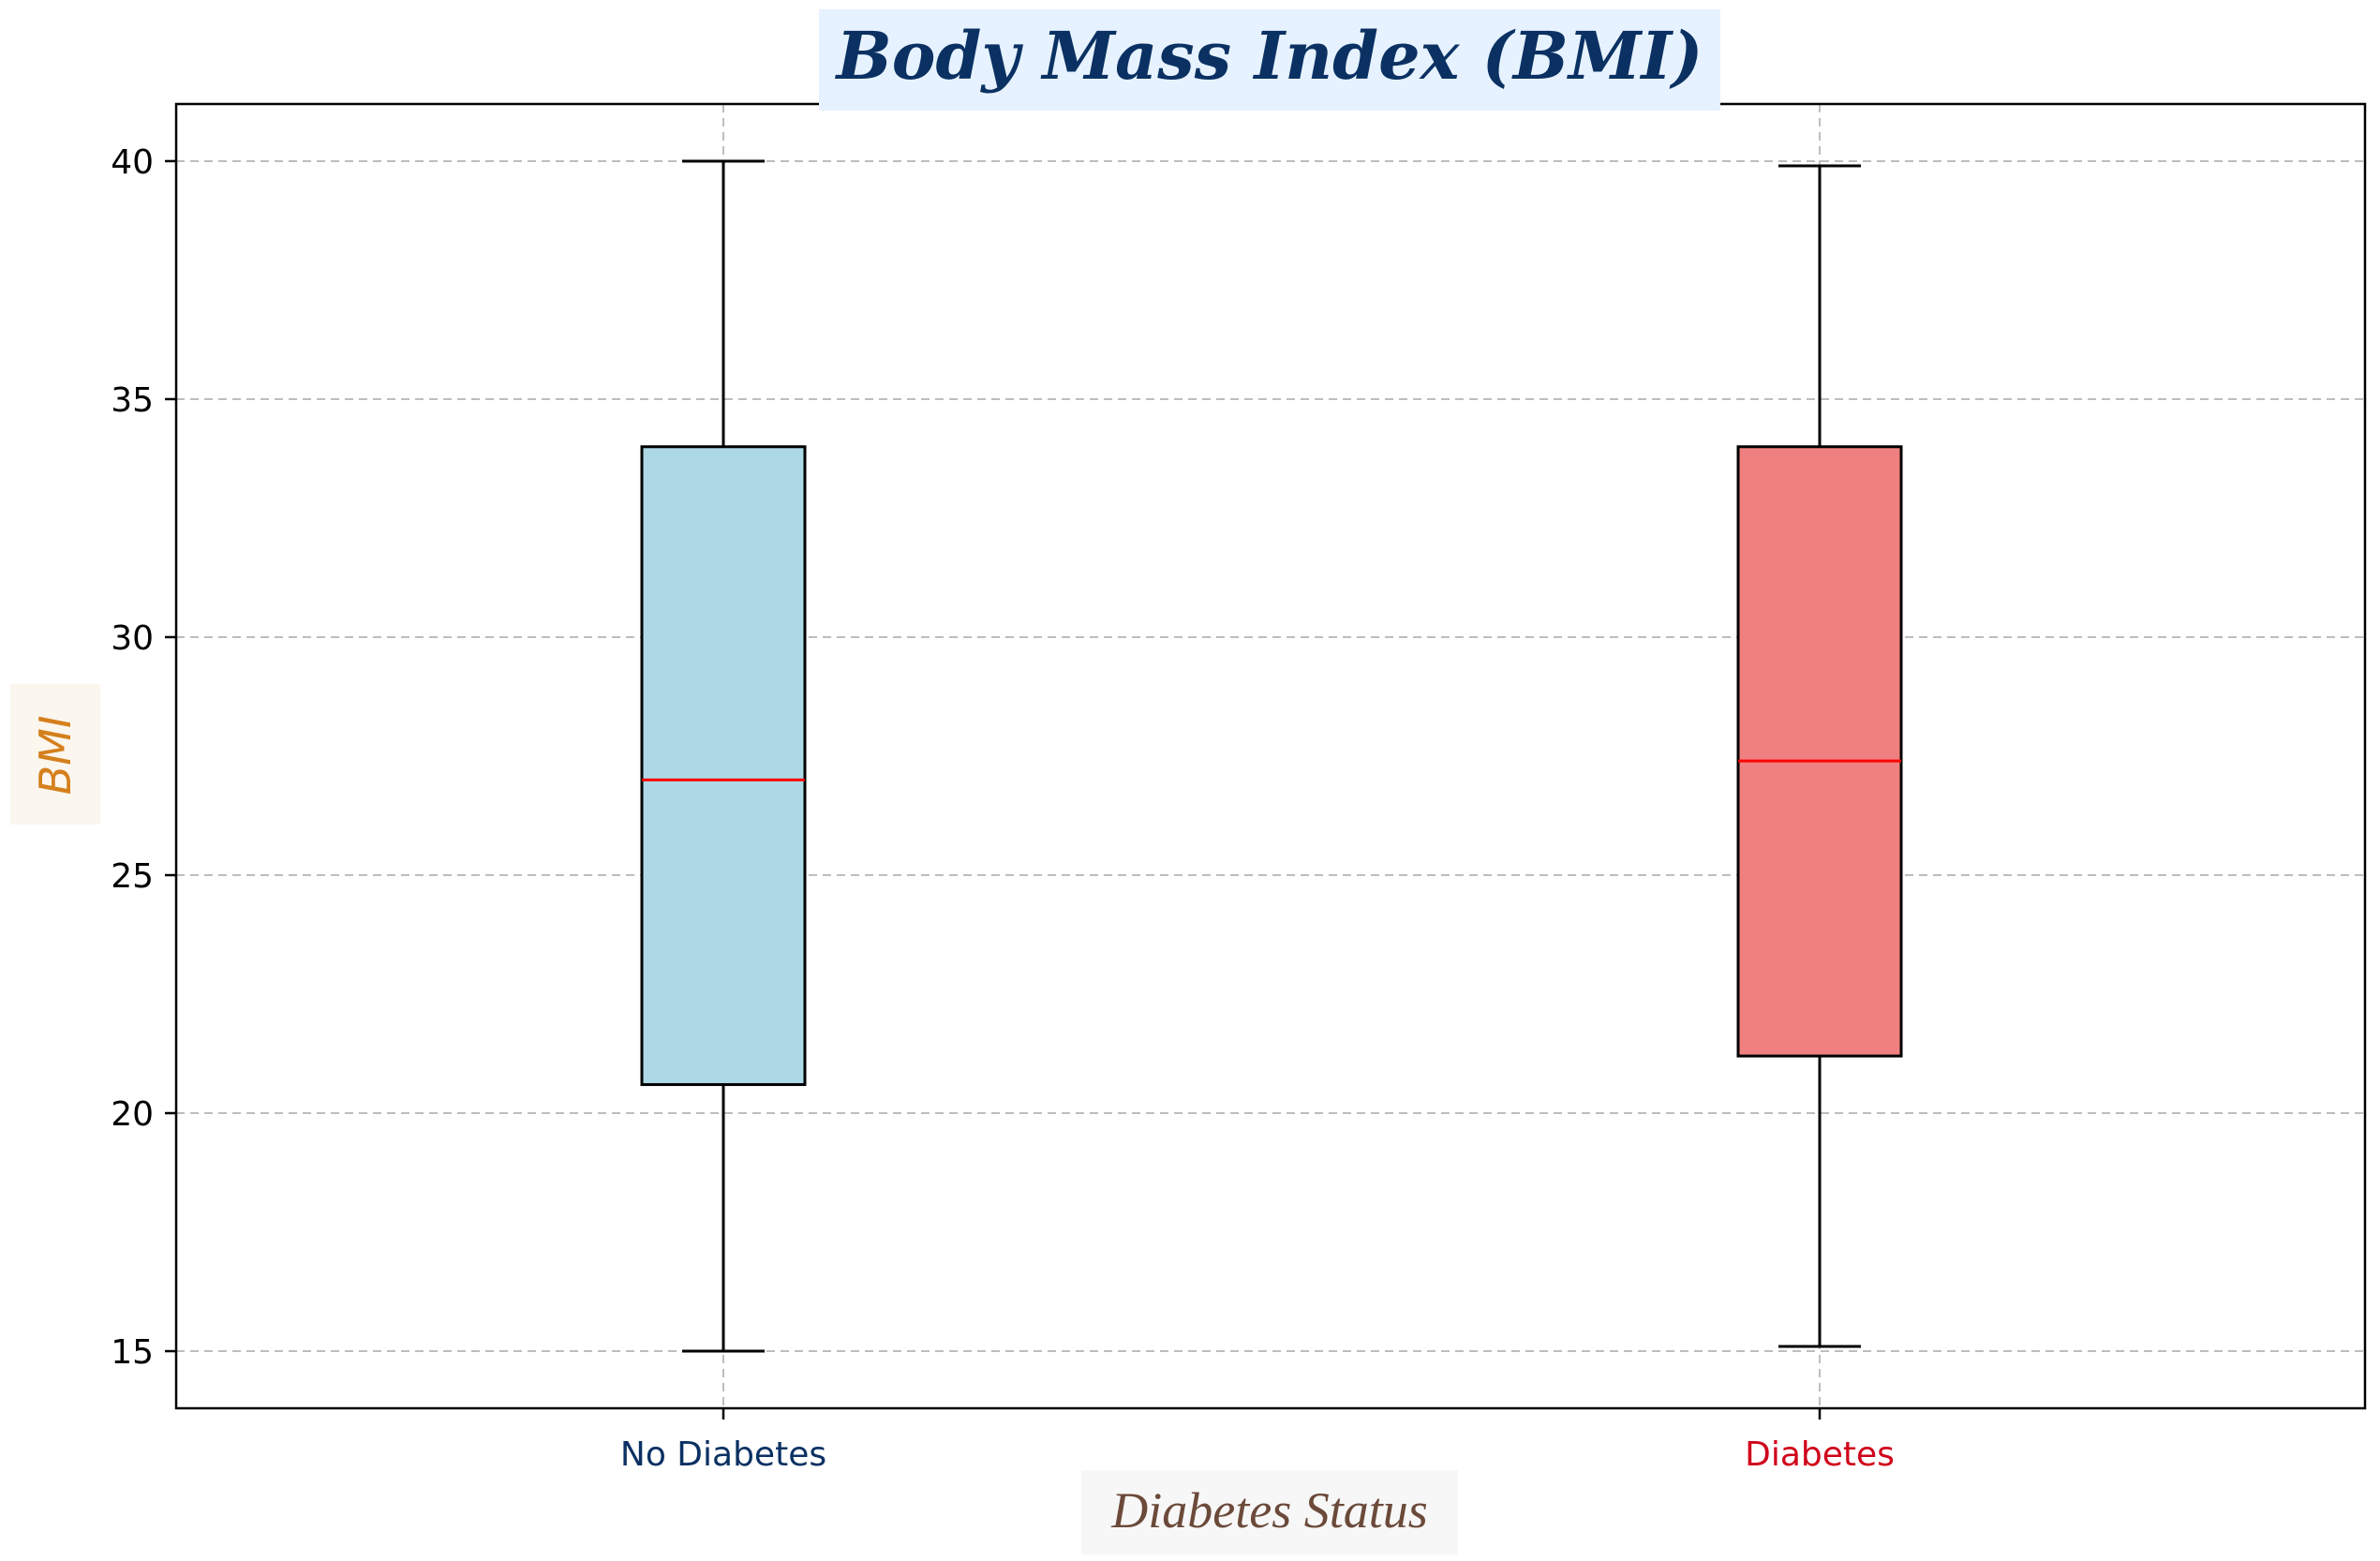 Image resolution: width=2380 pixels, height=1561 pixels. I want to click on x-axis-label-background, so click(1269, 1512).